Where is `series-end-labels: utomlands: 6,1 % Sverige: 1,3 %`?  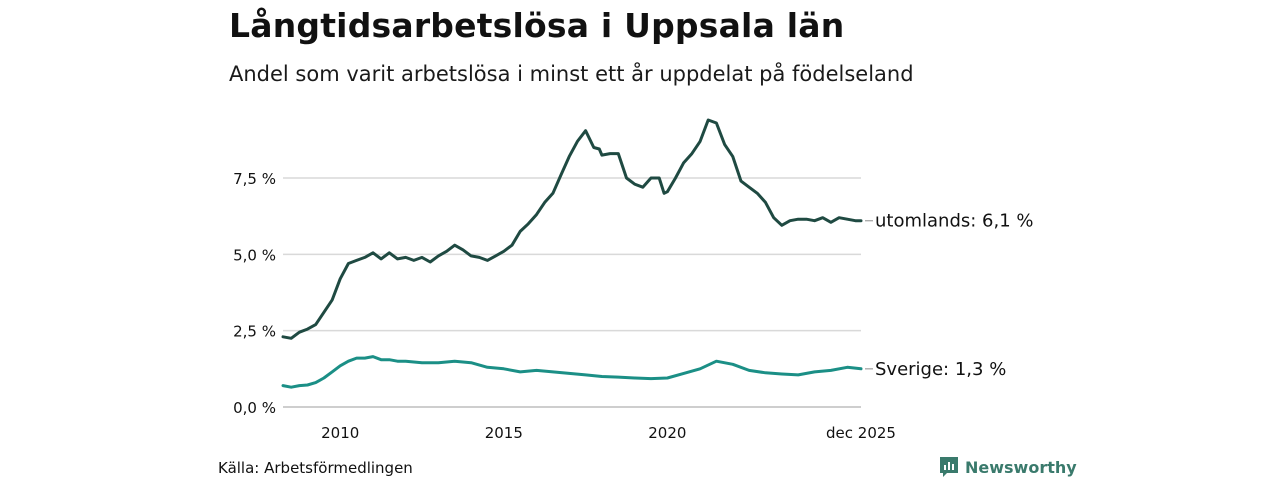 series-end-labels: utomlands: 6,1 % Sverige: 1,3 % is located at coordinates (949, 295).